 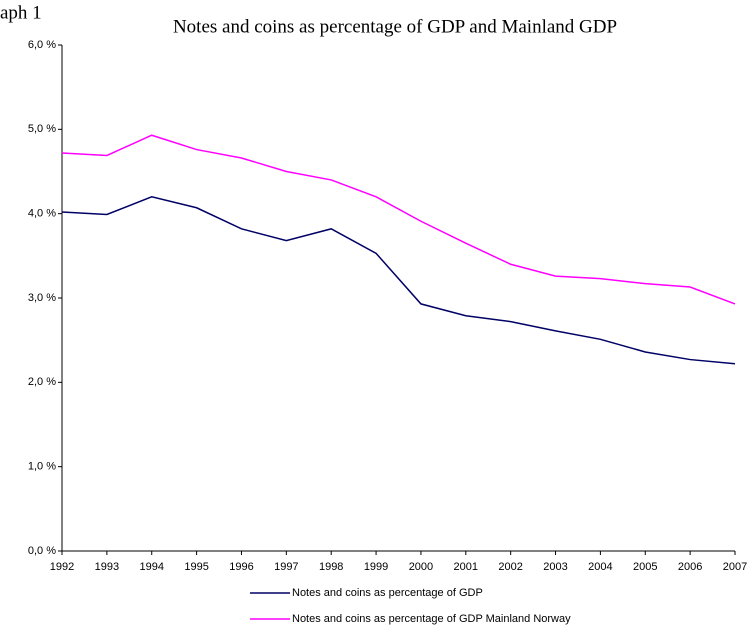 What do you see at coordinates (42, 298) in the screenshot?
I see `y-tick-label: 3,0 %` at bounding box center [42, 298].